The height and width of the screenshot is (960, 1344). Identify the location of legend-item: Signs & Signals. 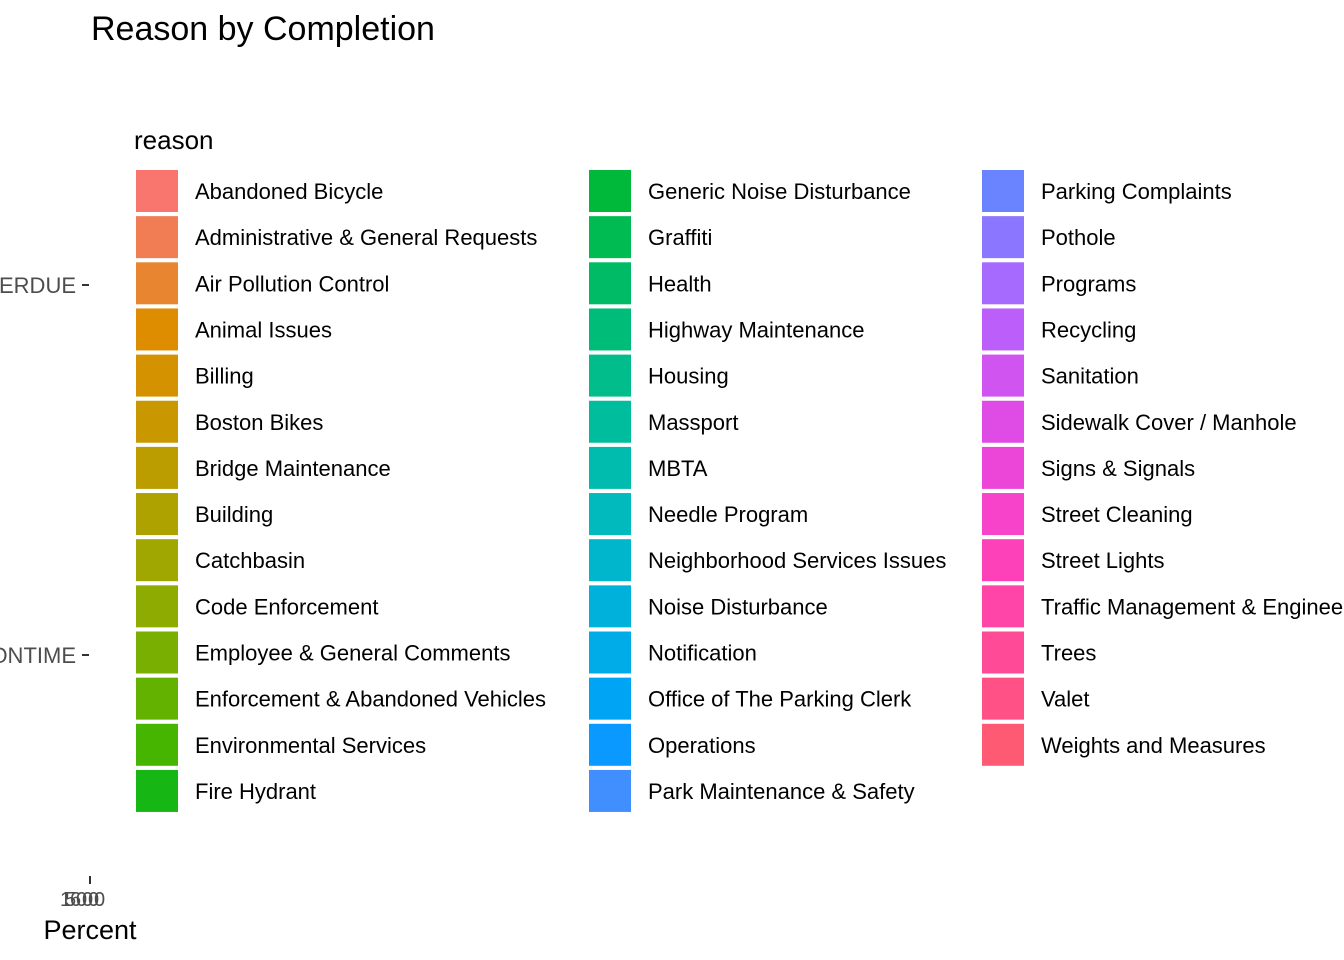
(1087, 467).